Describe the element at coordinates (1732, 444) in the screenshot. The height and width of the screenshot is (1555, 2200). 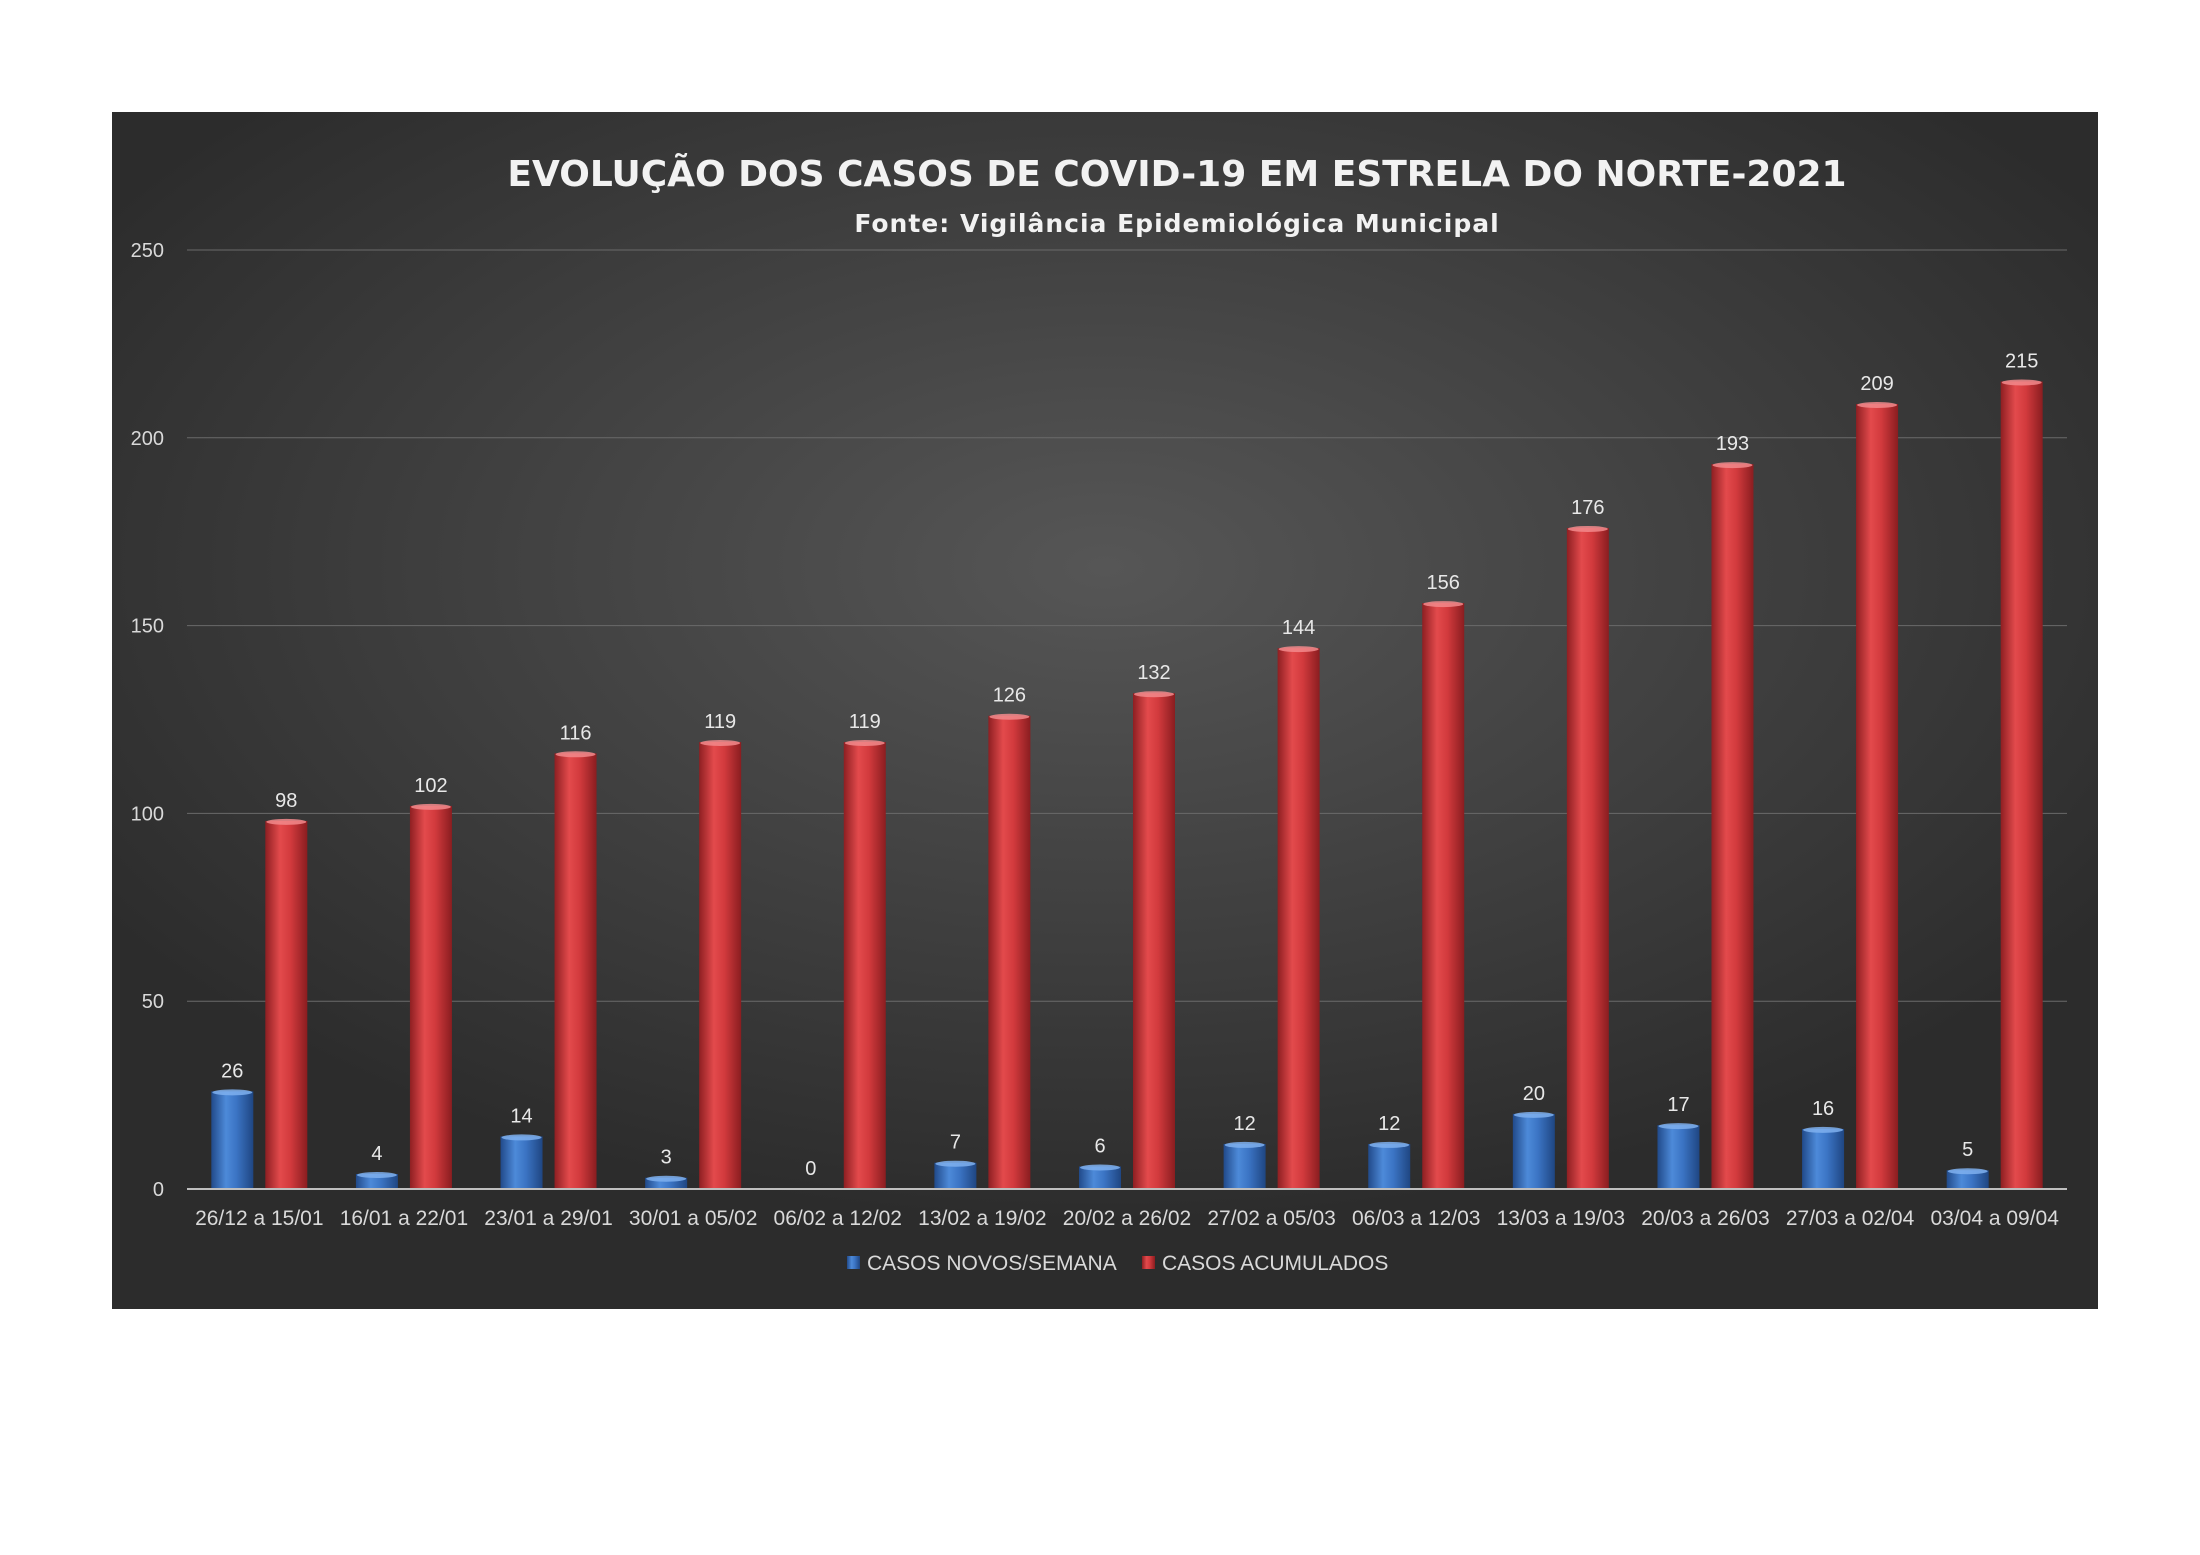
I see `data-label: 193` at that location.